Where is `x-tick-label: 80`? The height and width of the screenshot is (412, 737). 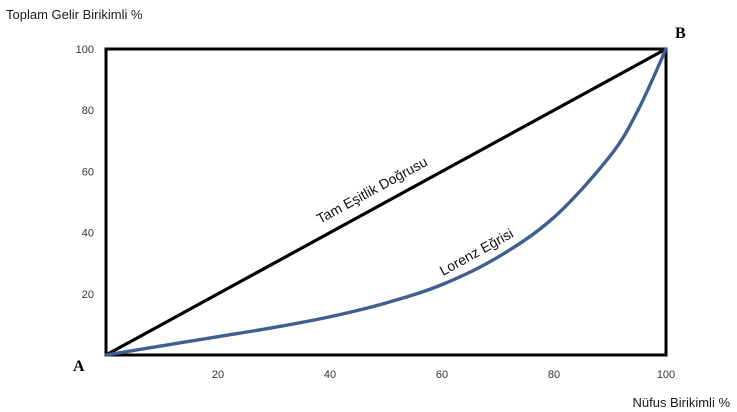 x-tick-label: 80 is located at coordinates (554, 375).